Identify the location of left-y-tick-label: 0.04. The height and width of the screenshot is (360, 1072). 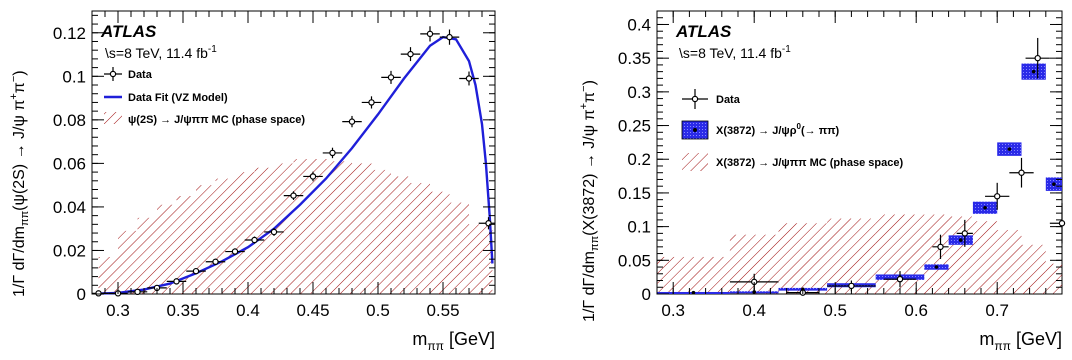
(69, 207).